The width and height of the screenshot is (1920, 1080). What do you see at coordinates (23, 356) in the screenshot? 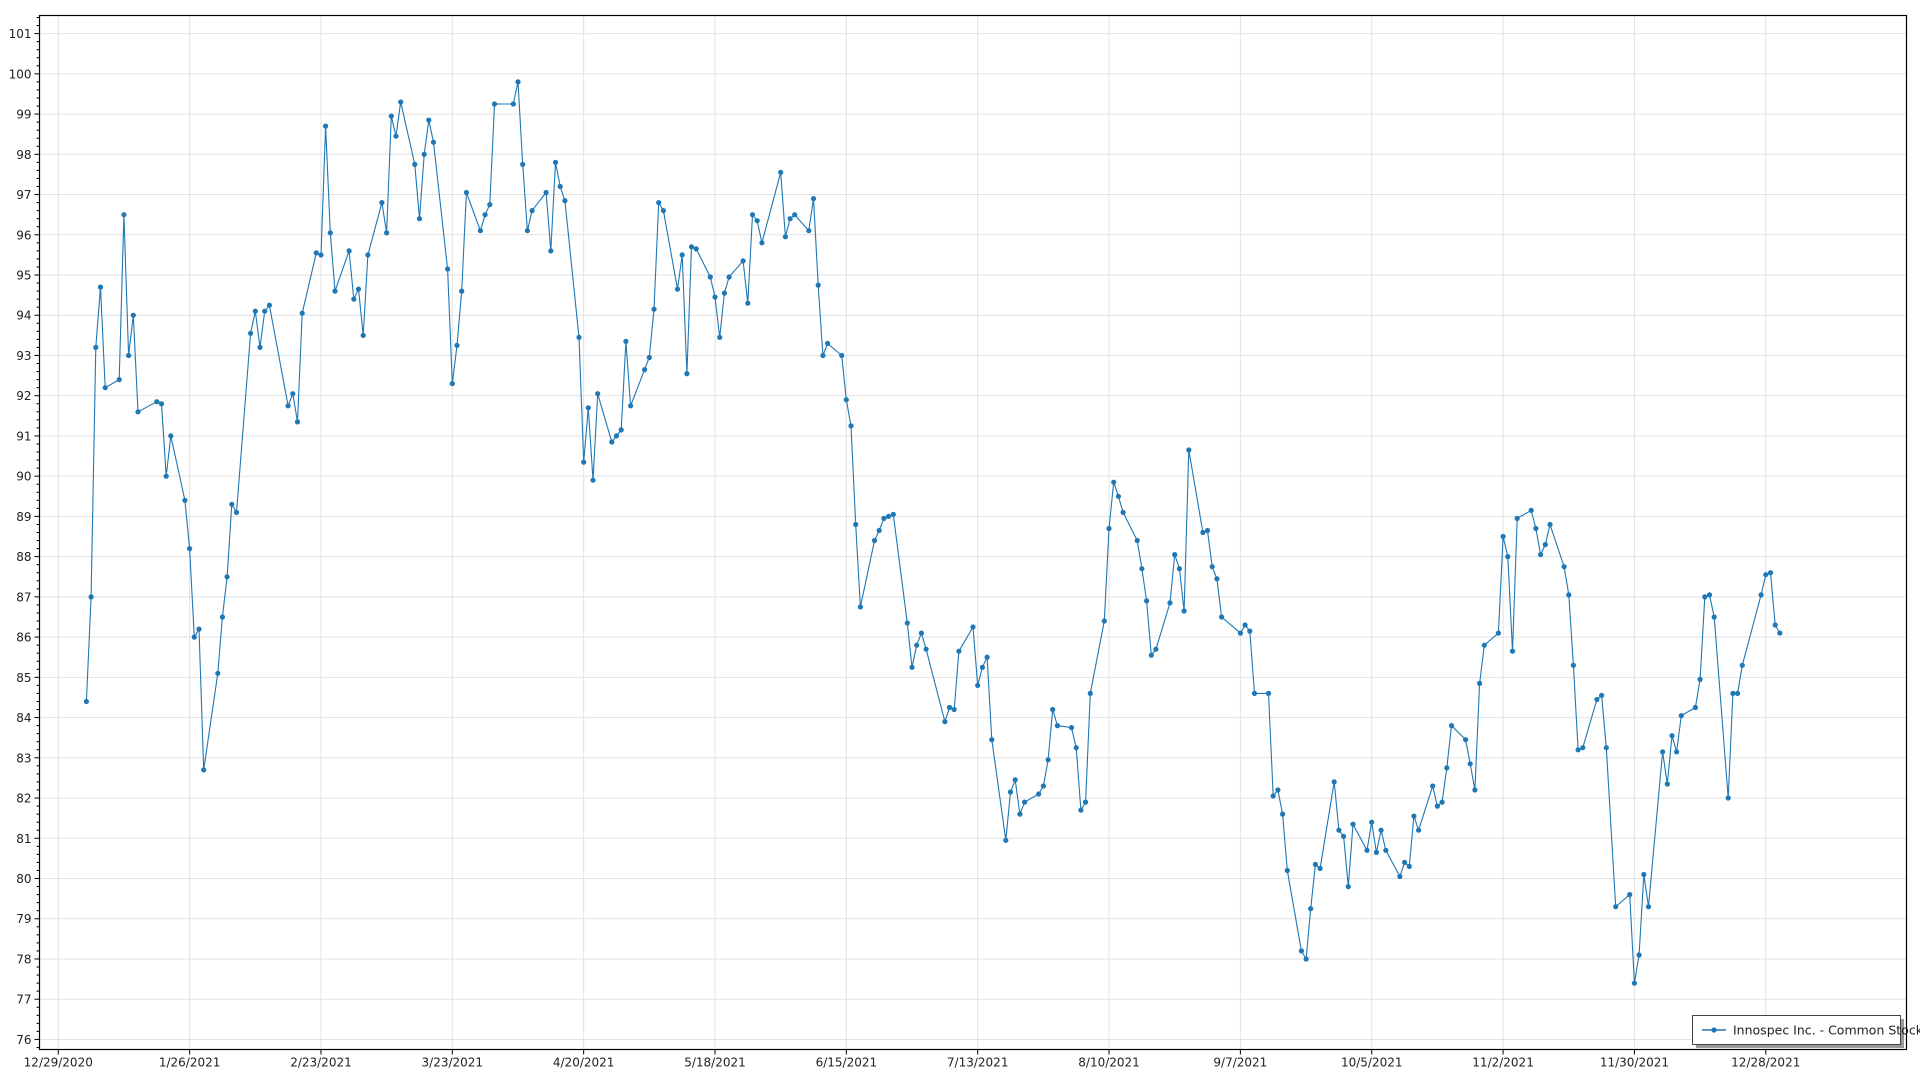
I see `y-tick-label: 93` at bounding box center [23, 356].